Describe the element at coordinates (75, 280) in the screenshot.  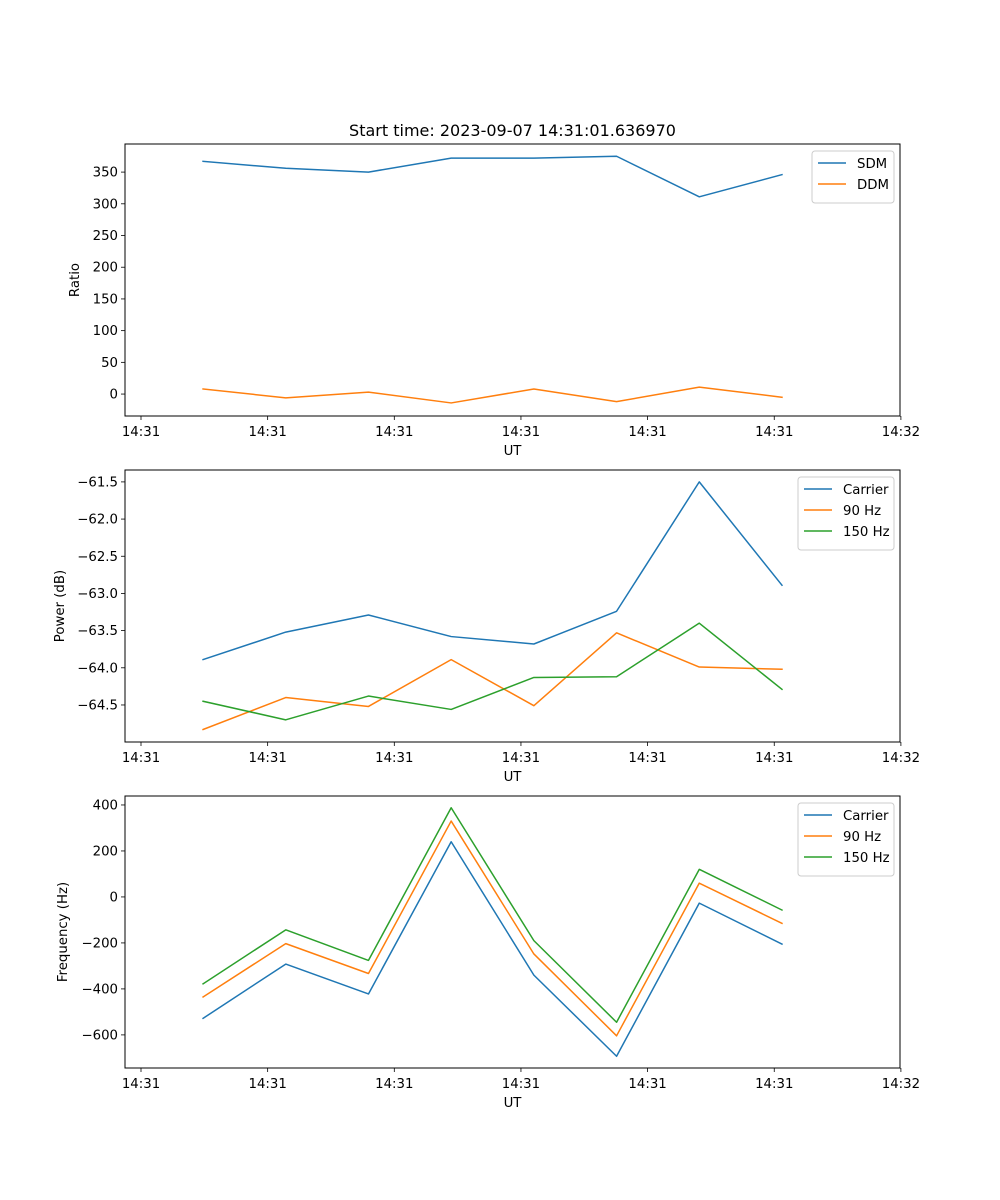
I see `y-axis-label: Ratio` at that location.